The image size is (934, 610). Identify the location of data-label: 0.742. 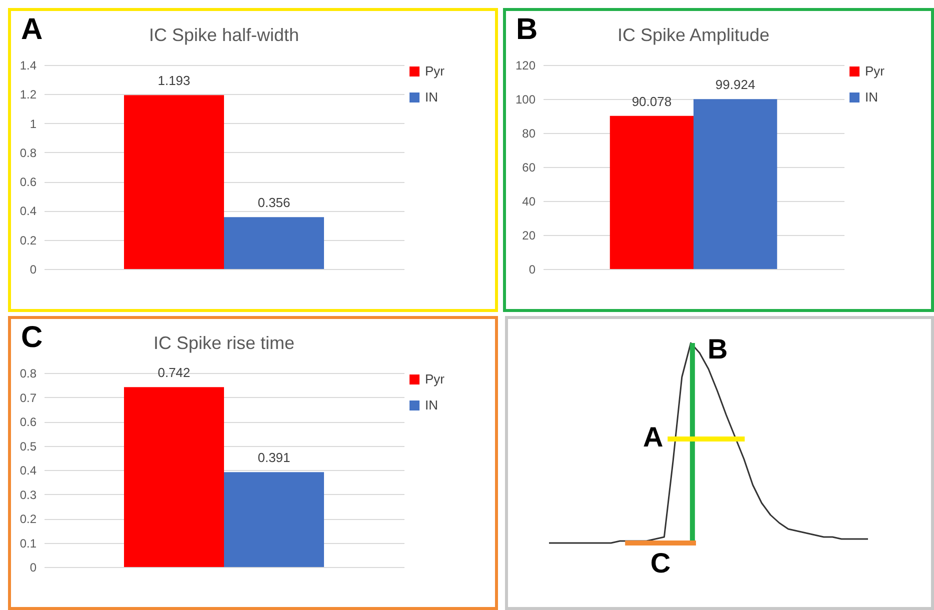
(174, 372).